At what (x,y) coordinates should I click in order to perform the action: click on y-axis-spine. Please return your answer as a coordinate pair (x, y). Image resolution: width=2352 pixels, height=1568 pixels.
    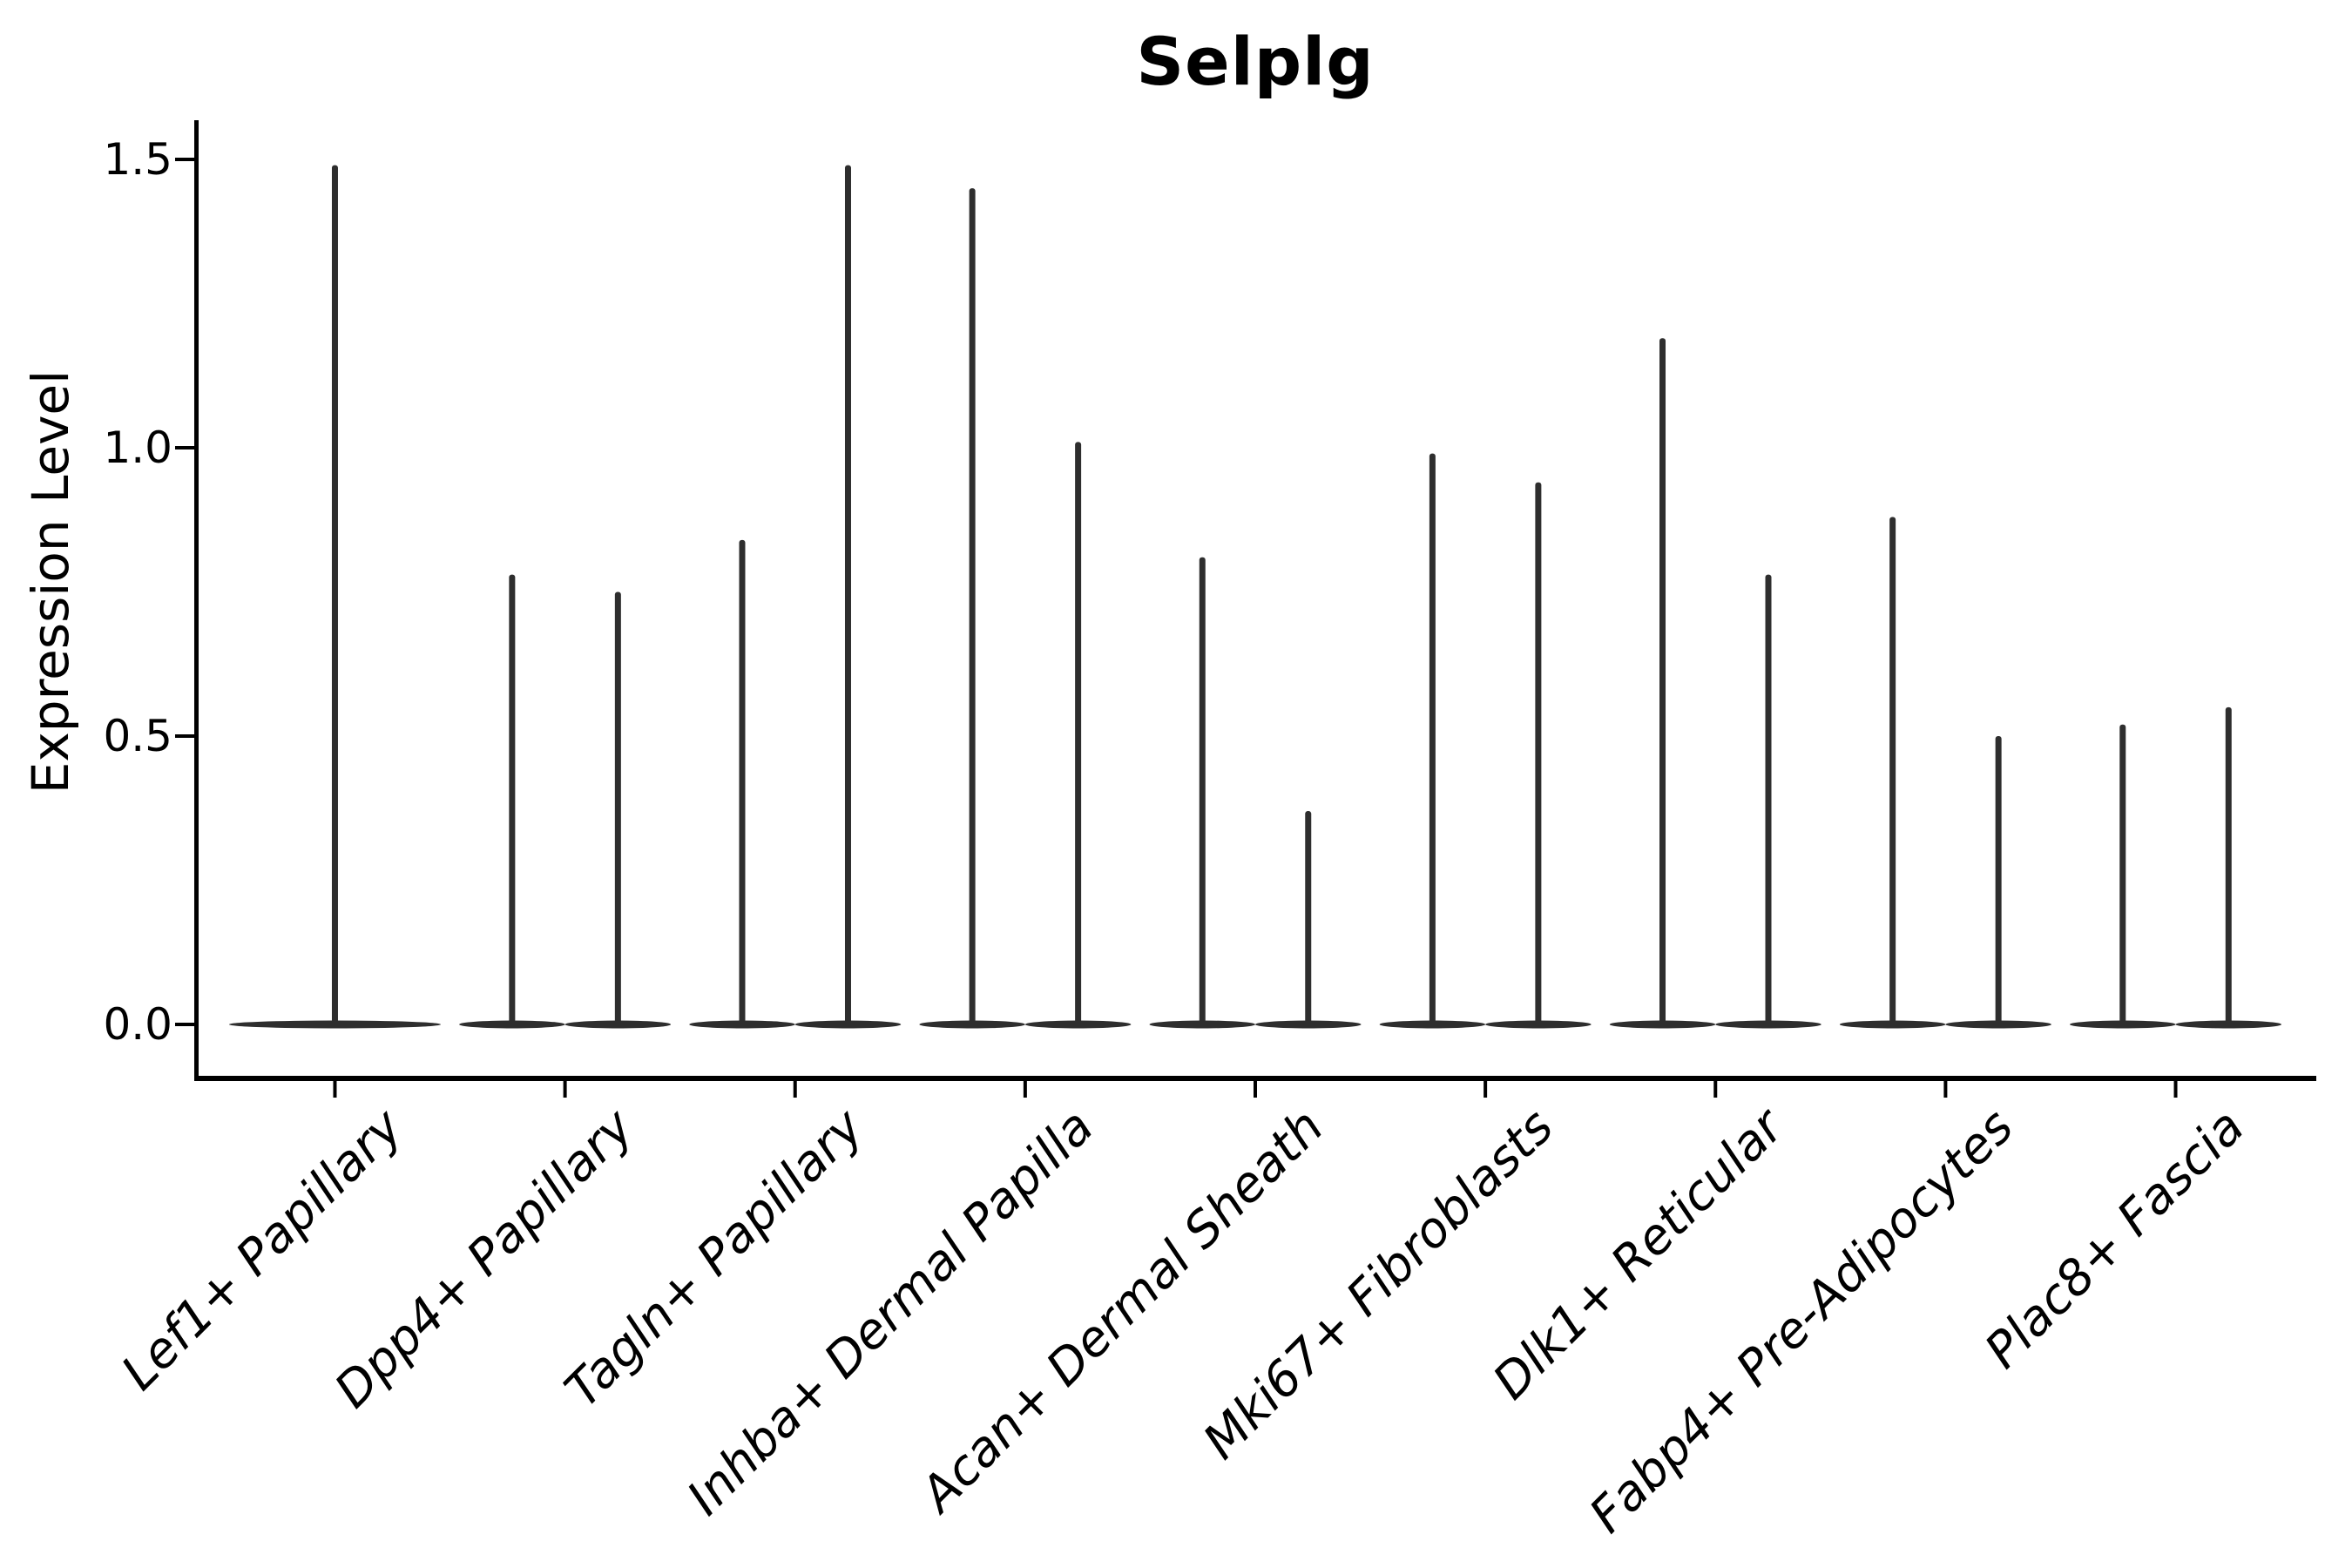
    Looking at the image, I should click on (196, 600).